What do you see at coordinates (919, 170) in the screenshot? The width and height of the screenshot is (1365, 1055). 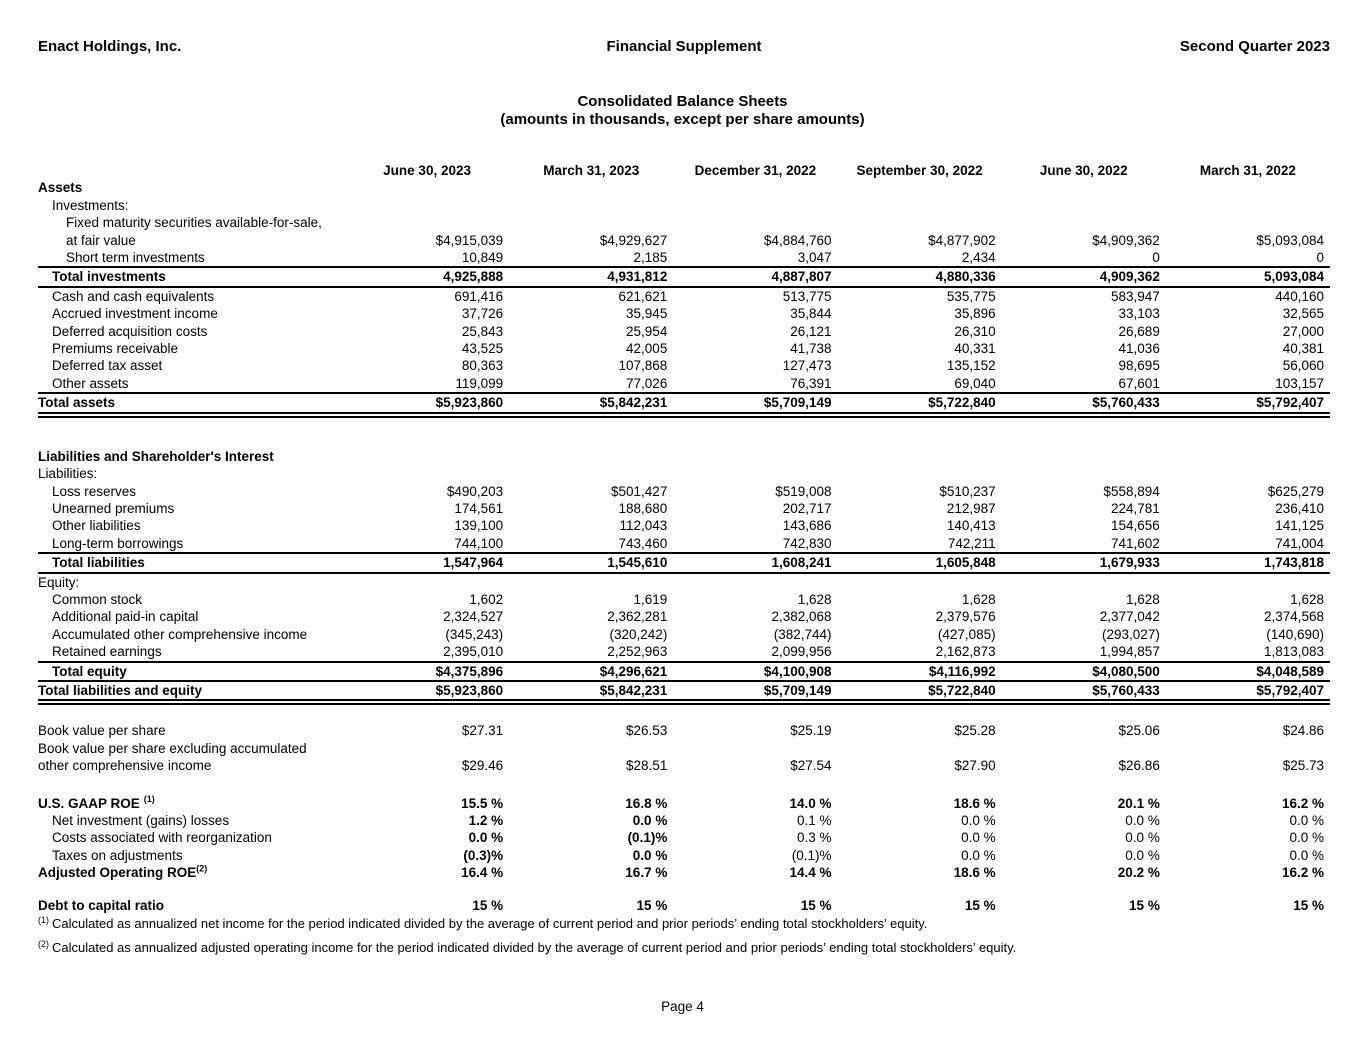 I see `column-header: September 30, 2022` at bounding box center [919, 170].